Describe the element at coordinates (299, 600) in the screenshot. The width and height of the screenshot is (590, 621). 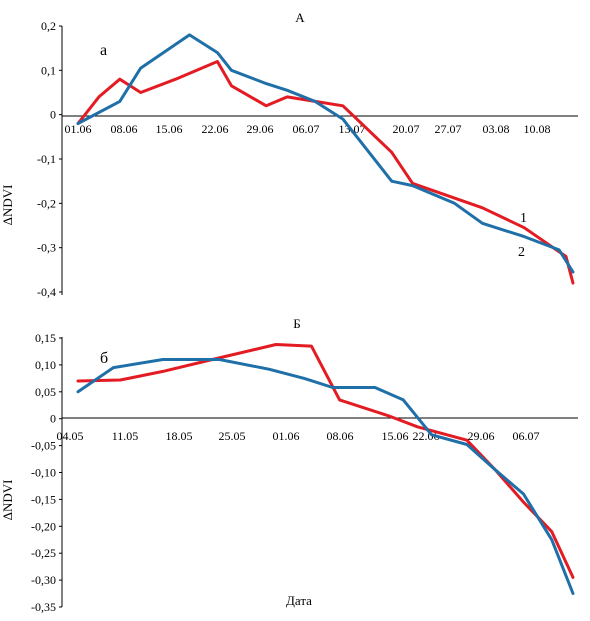
I see `panel-b-x-axis-label: Дата` at that location.